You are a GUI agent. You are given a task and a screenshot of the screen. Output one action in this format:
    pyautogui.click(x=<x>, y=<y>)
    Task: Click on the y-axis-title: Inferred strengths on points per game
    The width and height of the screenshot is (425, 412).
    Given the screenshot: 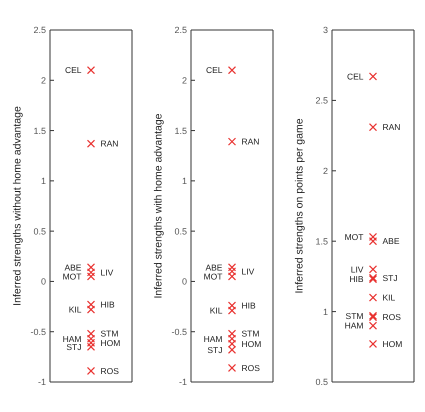 What is the action you would take?
    pyautogui.click(x=300, y=206)
    